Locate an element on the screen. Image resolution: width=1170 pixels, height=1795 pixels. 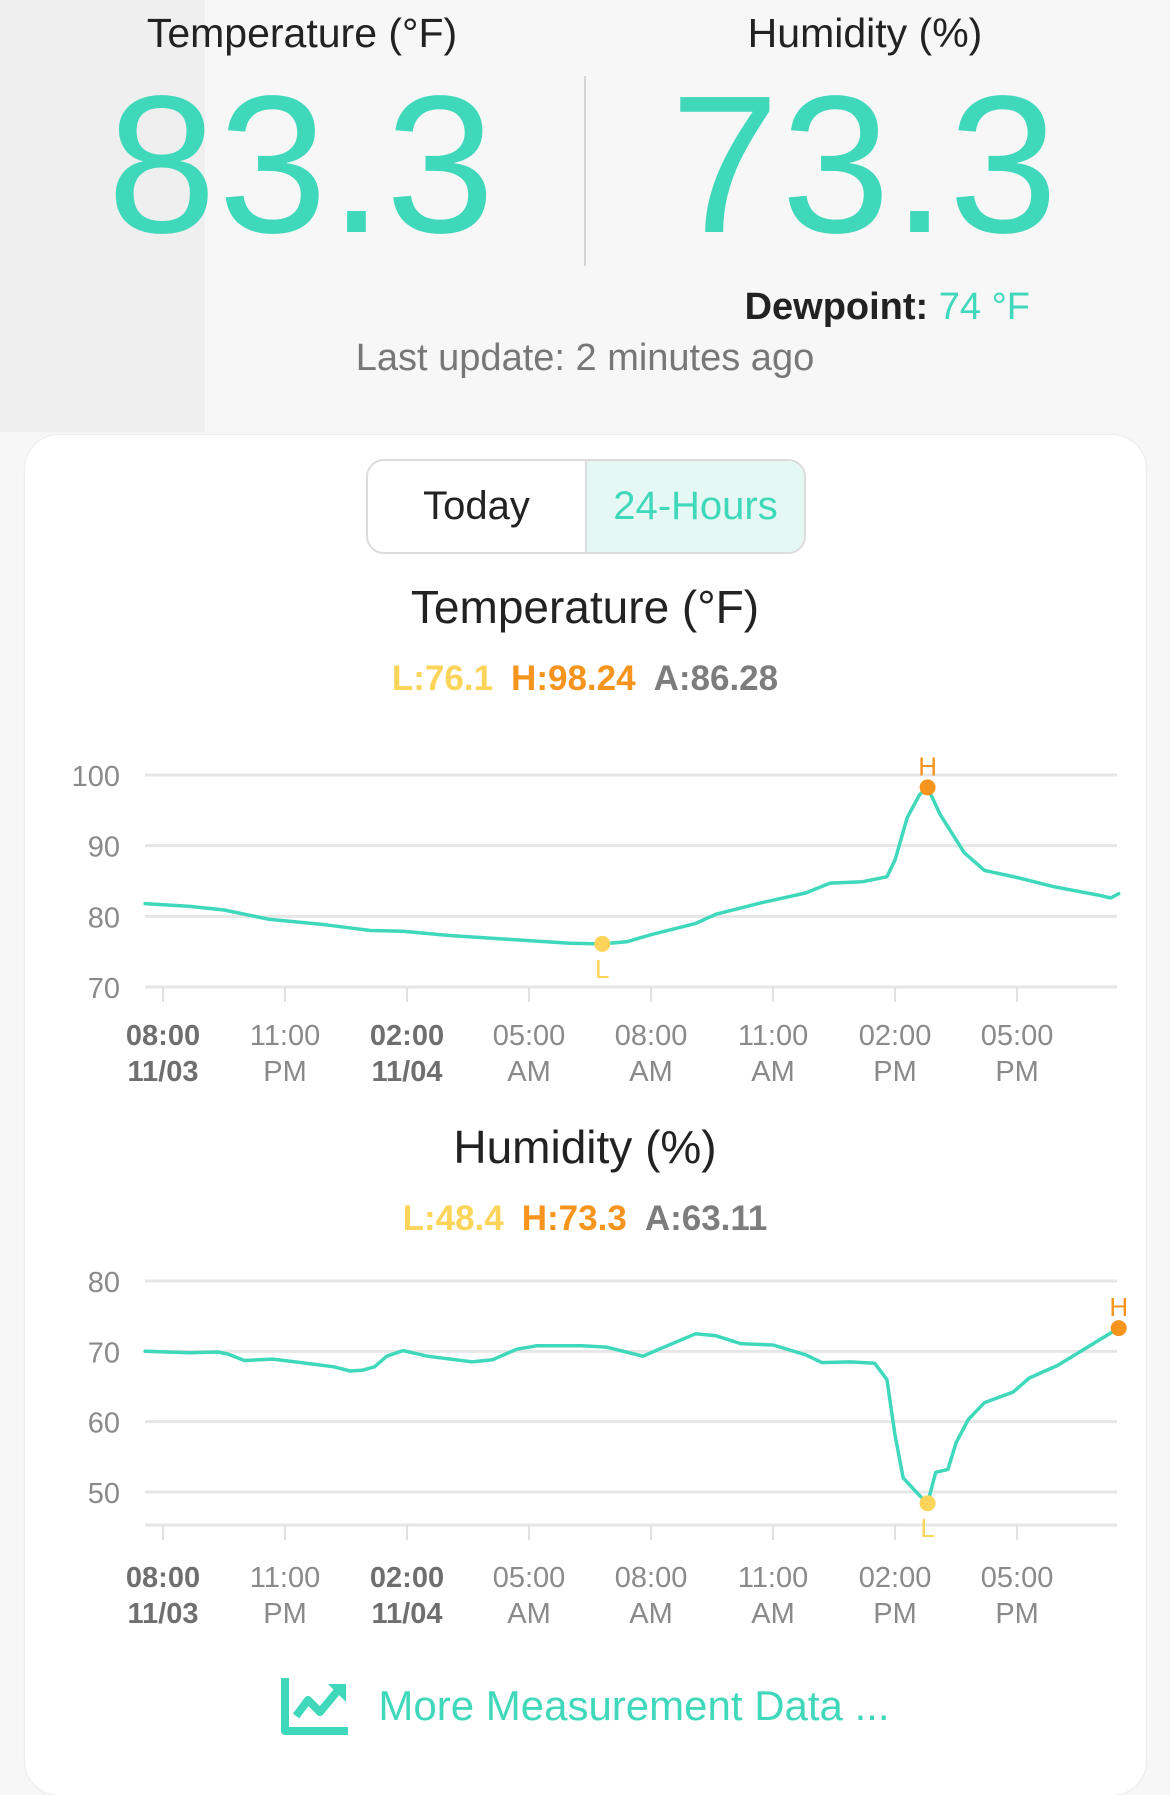
humidity-stats: L:48.4 H:73.3 A:63.11 is located at coordinates (585, 1219).